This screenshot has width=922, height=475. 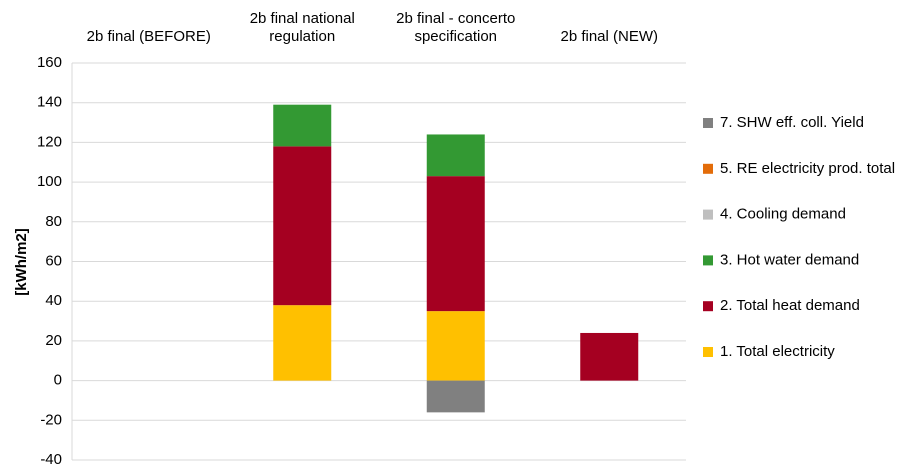 What do you see at coordinates (302, 27) in the screenshot?
I see `category-label: 2b final national regulation` at bounding box center [302, 27].